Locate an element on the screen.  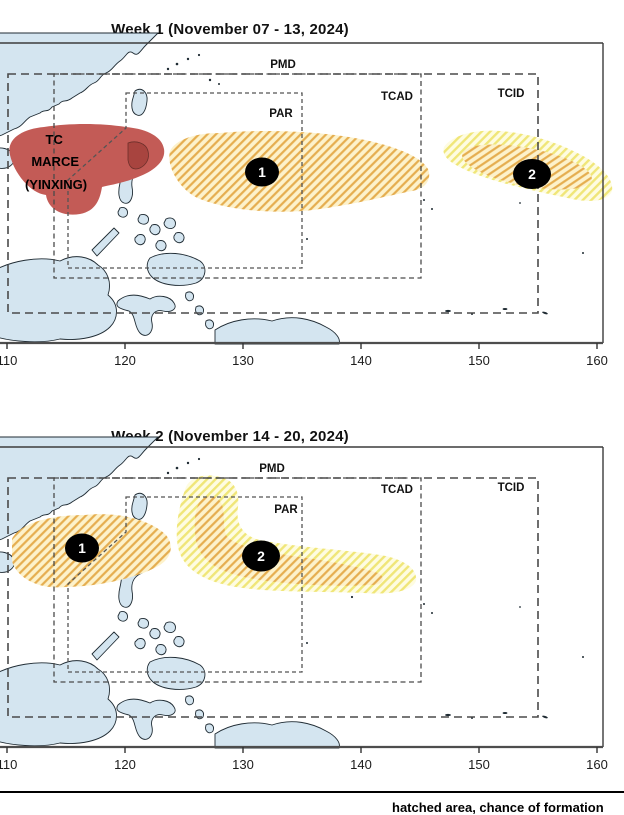
week2-x-axis: 110 120 130 140 150 160 is located at coordinates (304, 764).